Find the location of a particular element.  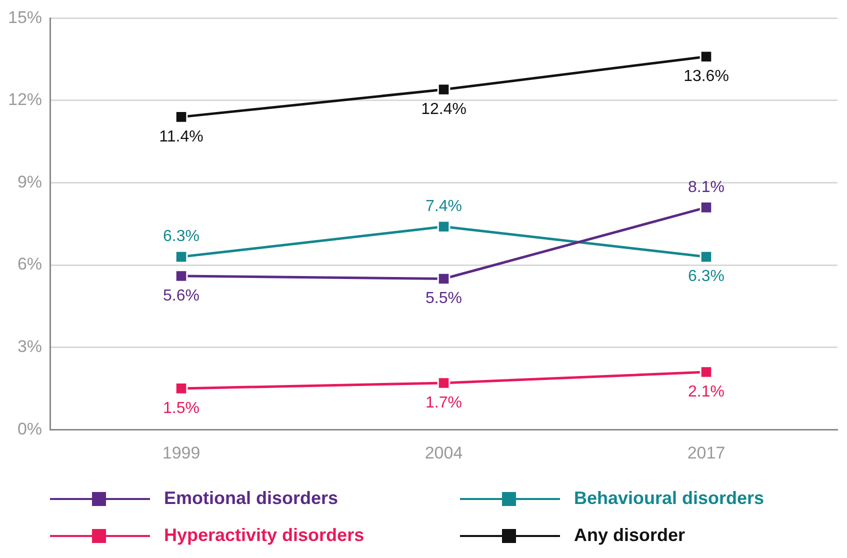

y-tick-label: 6% is located at coordinates (29, 264).